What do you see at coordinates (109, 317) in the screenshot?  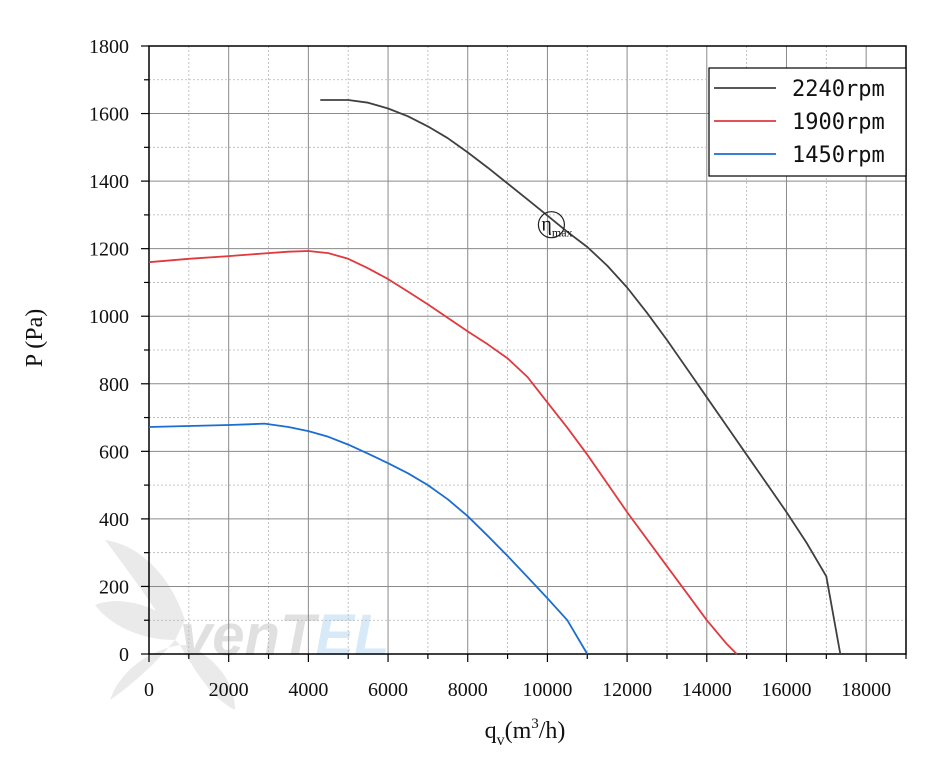 I see `y-tick-label: 1000` at bounding box center [109, 317].